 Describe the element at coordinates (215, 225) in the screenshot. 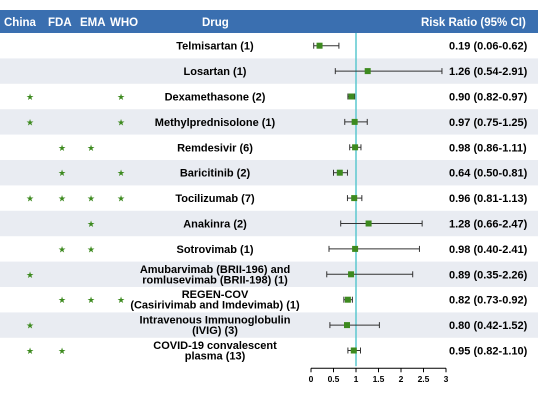

I see `drug-label: Anakinra (2)` at that location.